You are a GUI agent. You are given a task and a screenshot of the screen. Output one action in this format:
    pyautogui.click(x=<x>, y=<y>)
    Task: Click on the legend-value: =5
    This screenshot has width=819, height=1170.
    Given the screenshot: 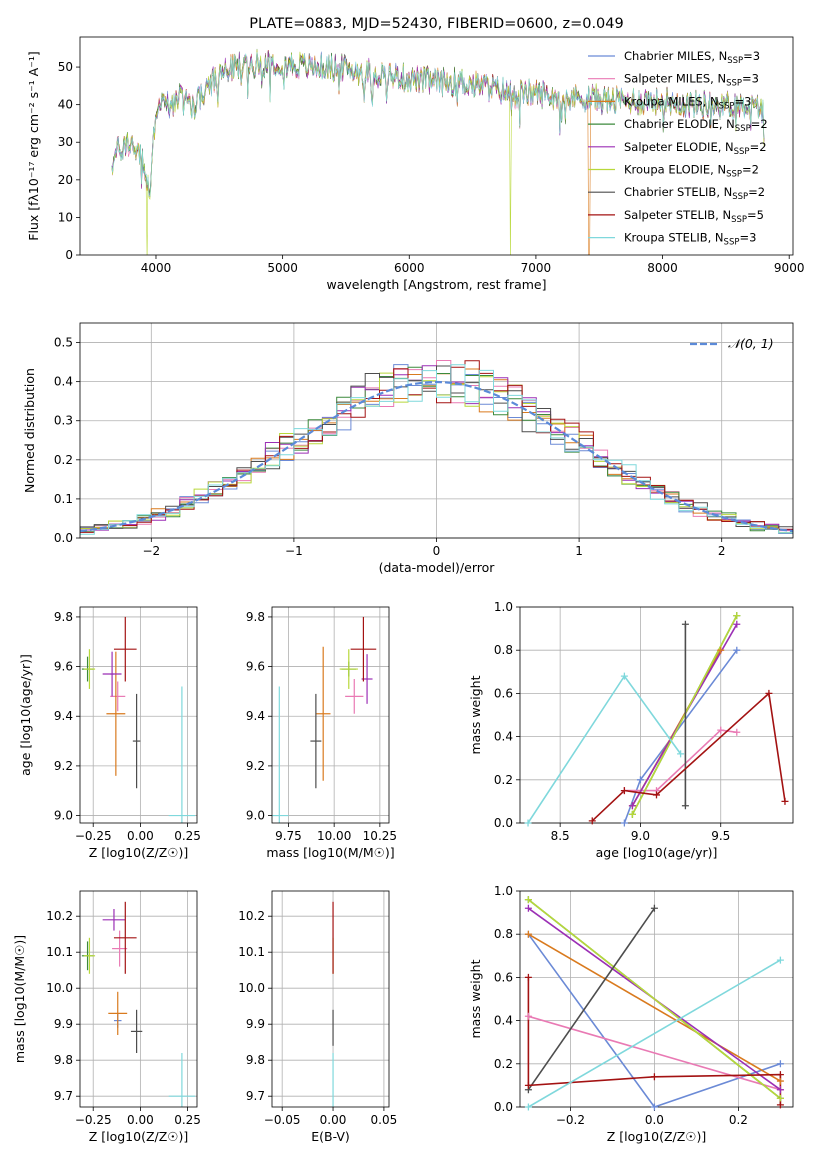 What is the action you would take?
    pyautogui.click(x=755, y=215)
    